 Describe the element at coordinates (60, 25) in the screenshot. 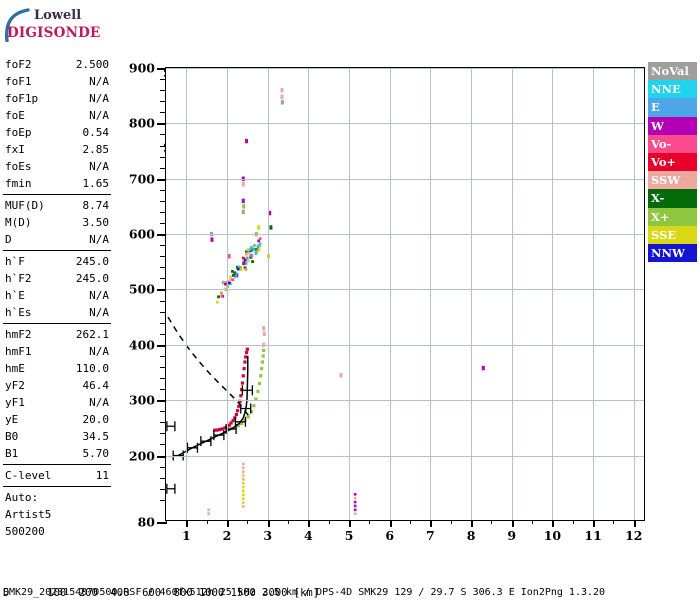

I see `lowell-digisonde-logo: Lowell DIGISONDE` at that location.